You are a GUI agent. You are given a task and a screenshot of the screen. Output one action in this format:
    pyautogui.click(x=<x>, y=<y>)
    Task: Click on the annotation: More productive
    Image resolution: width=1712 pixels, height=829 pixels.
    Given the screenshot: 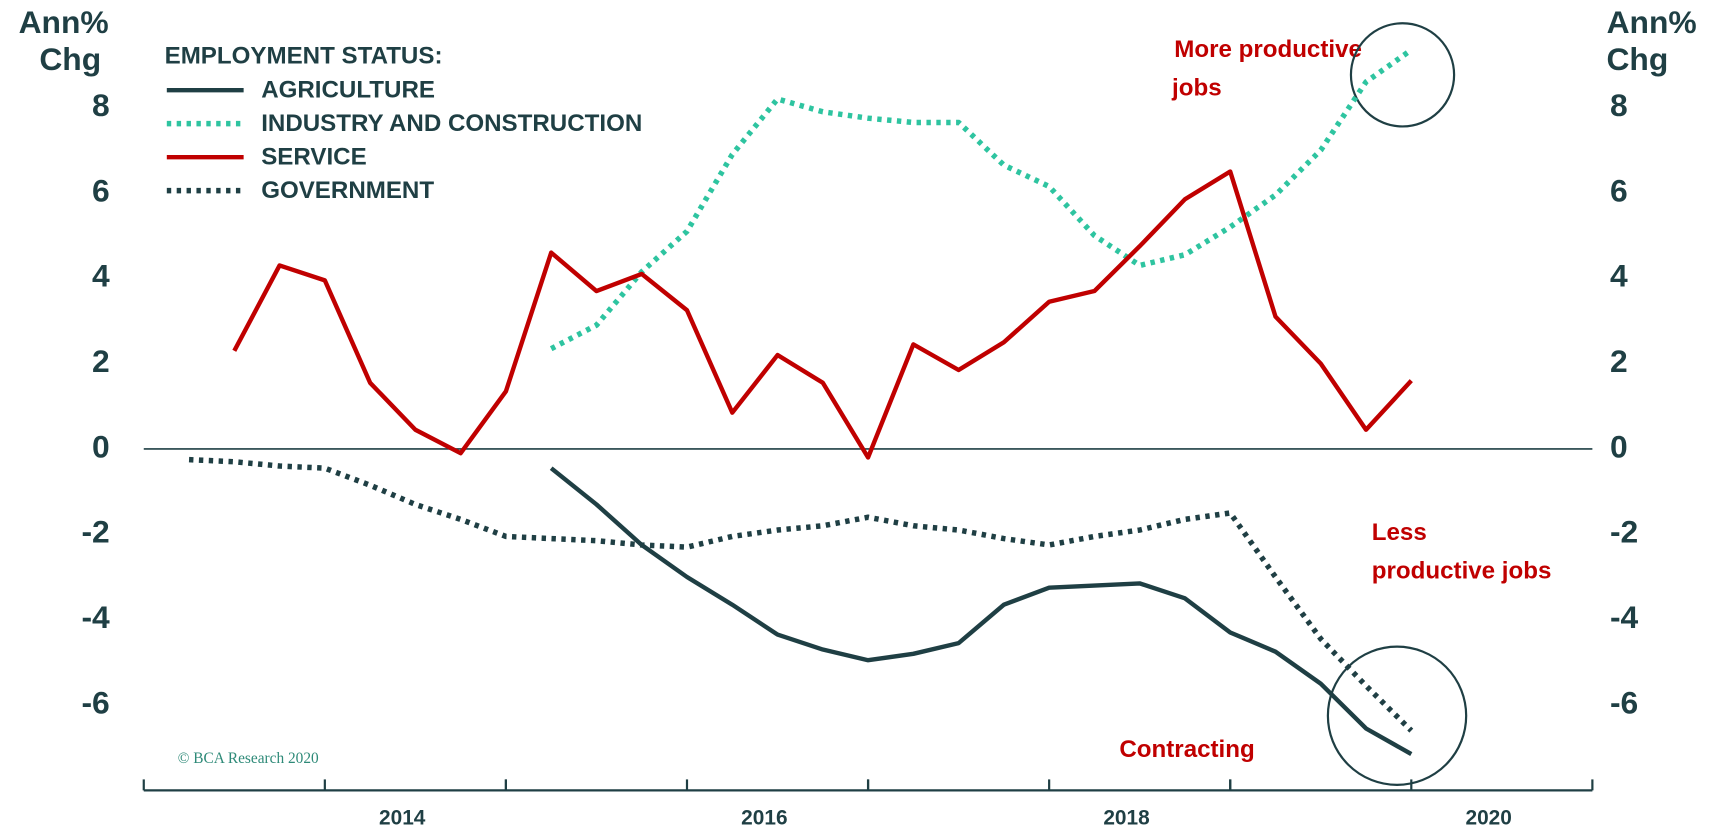 What is the action you would take?
    pyautogui.click(x=1268, y=49)
    